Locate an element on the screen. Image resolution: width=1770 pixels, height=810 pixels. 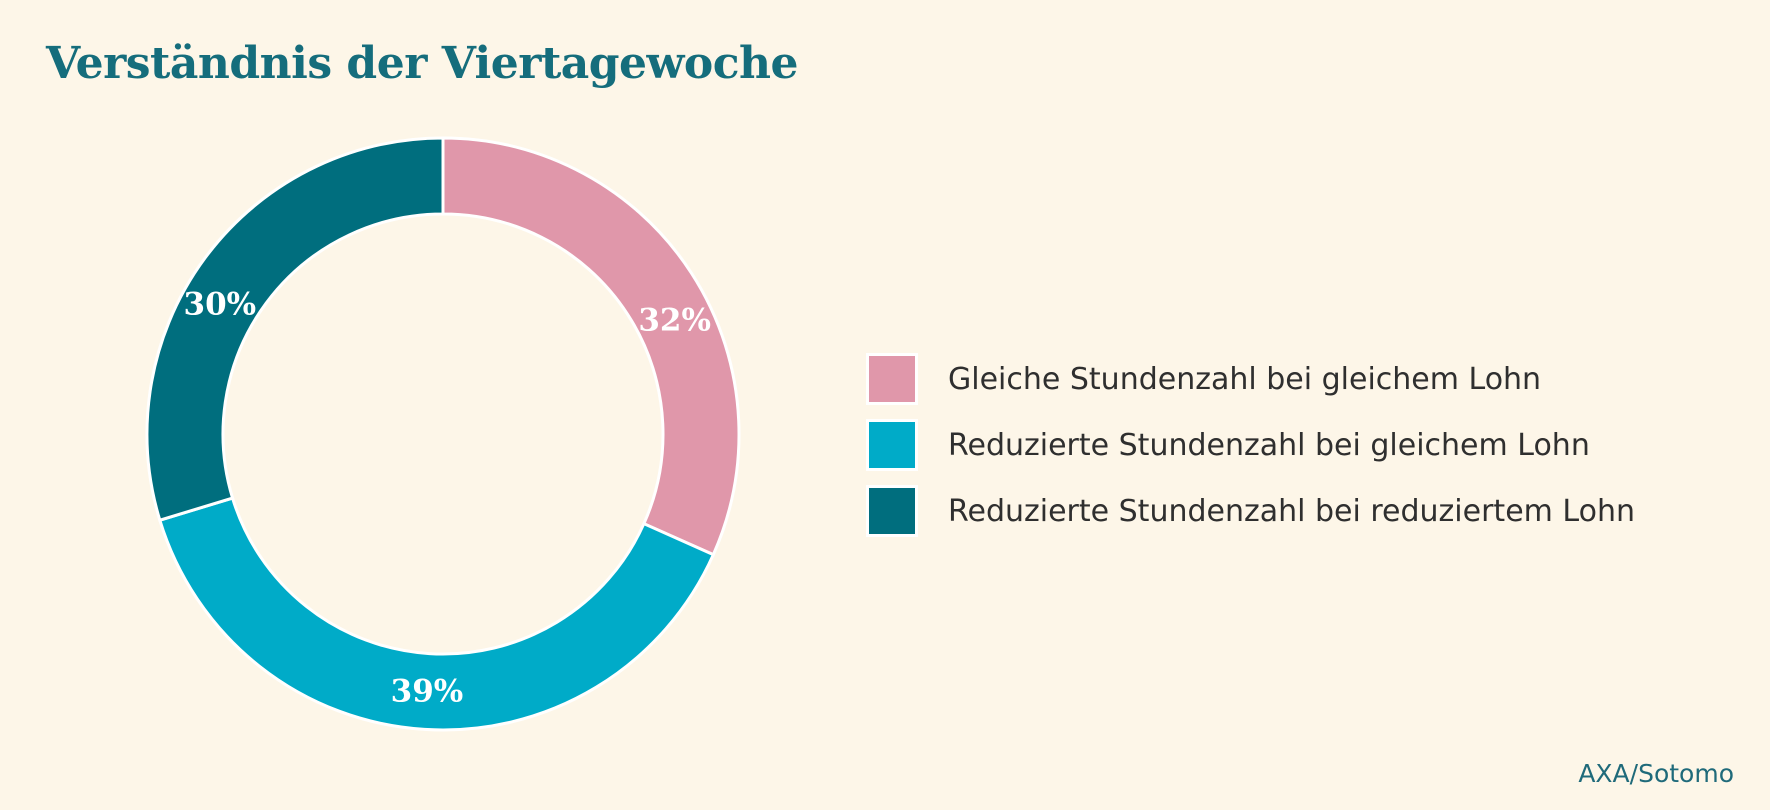
legend-label: Reduzierte Stundenzahl bei gleichem Lohn is located at coordinates (1269, 445).